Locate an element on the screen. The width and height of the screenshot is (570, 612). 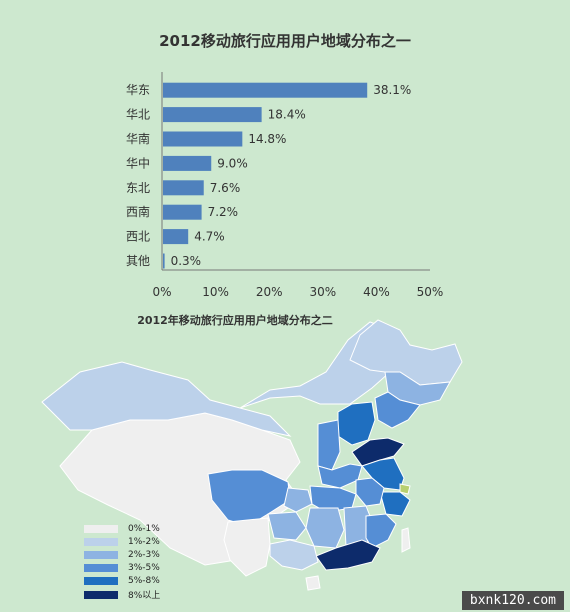
legend-item: 5%-8% is located at coordinates (122, 581).